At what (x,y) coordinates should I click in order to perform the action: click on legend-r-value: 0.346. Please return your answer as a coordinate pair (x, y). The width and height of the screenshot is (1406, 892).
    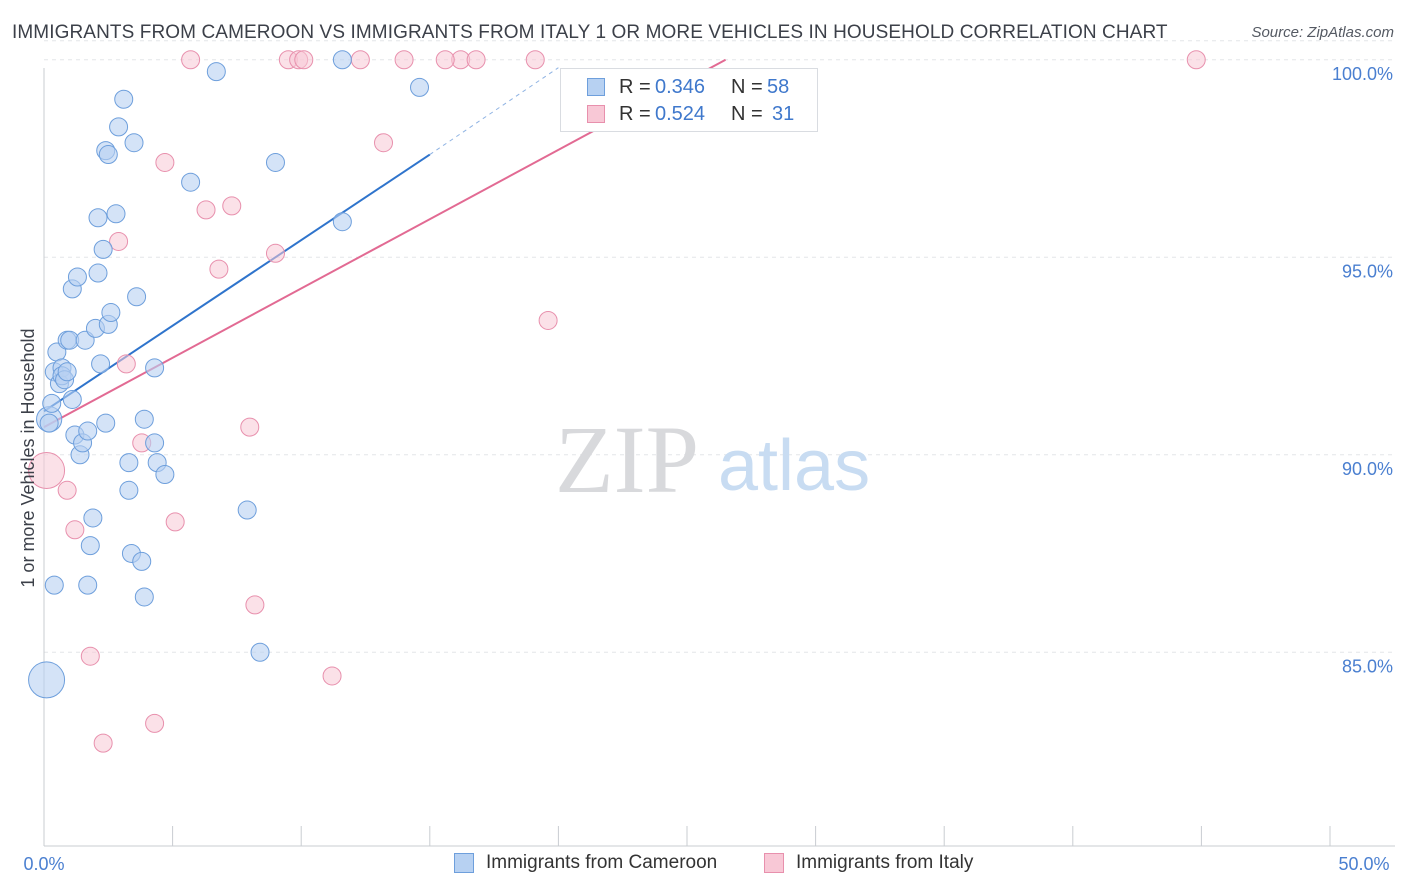
    Looking at the image, I should click on (680, 87).